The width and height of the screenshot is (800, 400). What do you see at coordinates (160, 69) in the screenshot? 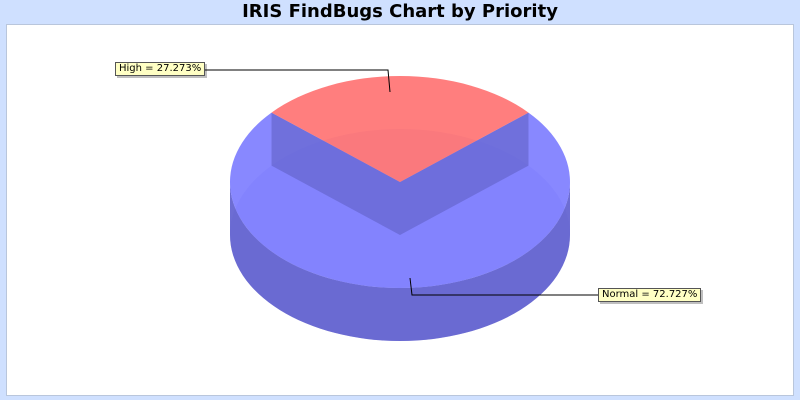
I see `label-high: High = 27.273%` at bounding box center [160, 69].